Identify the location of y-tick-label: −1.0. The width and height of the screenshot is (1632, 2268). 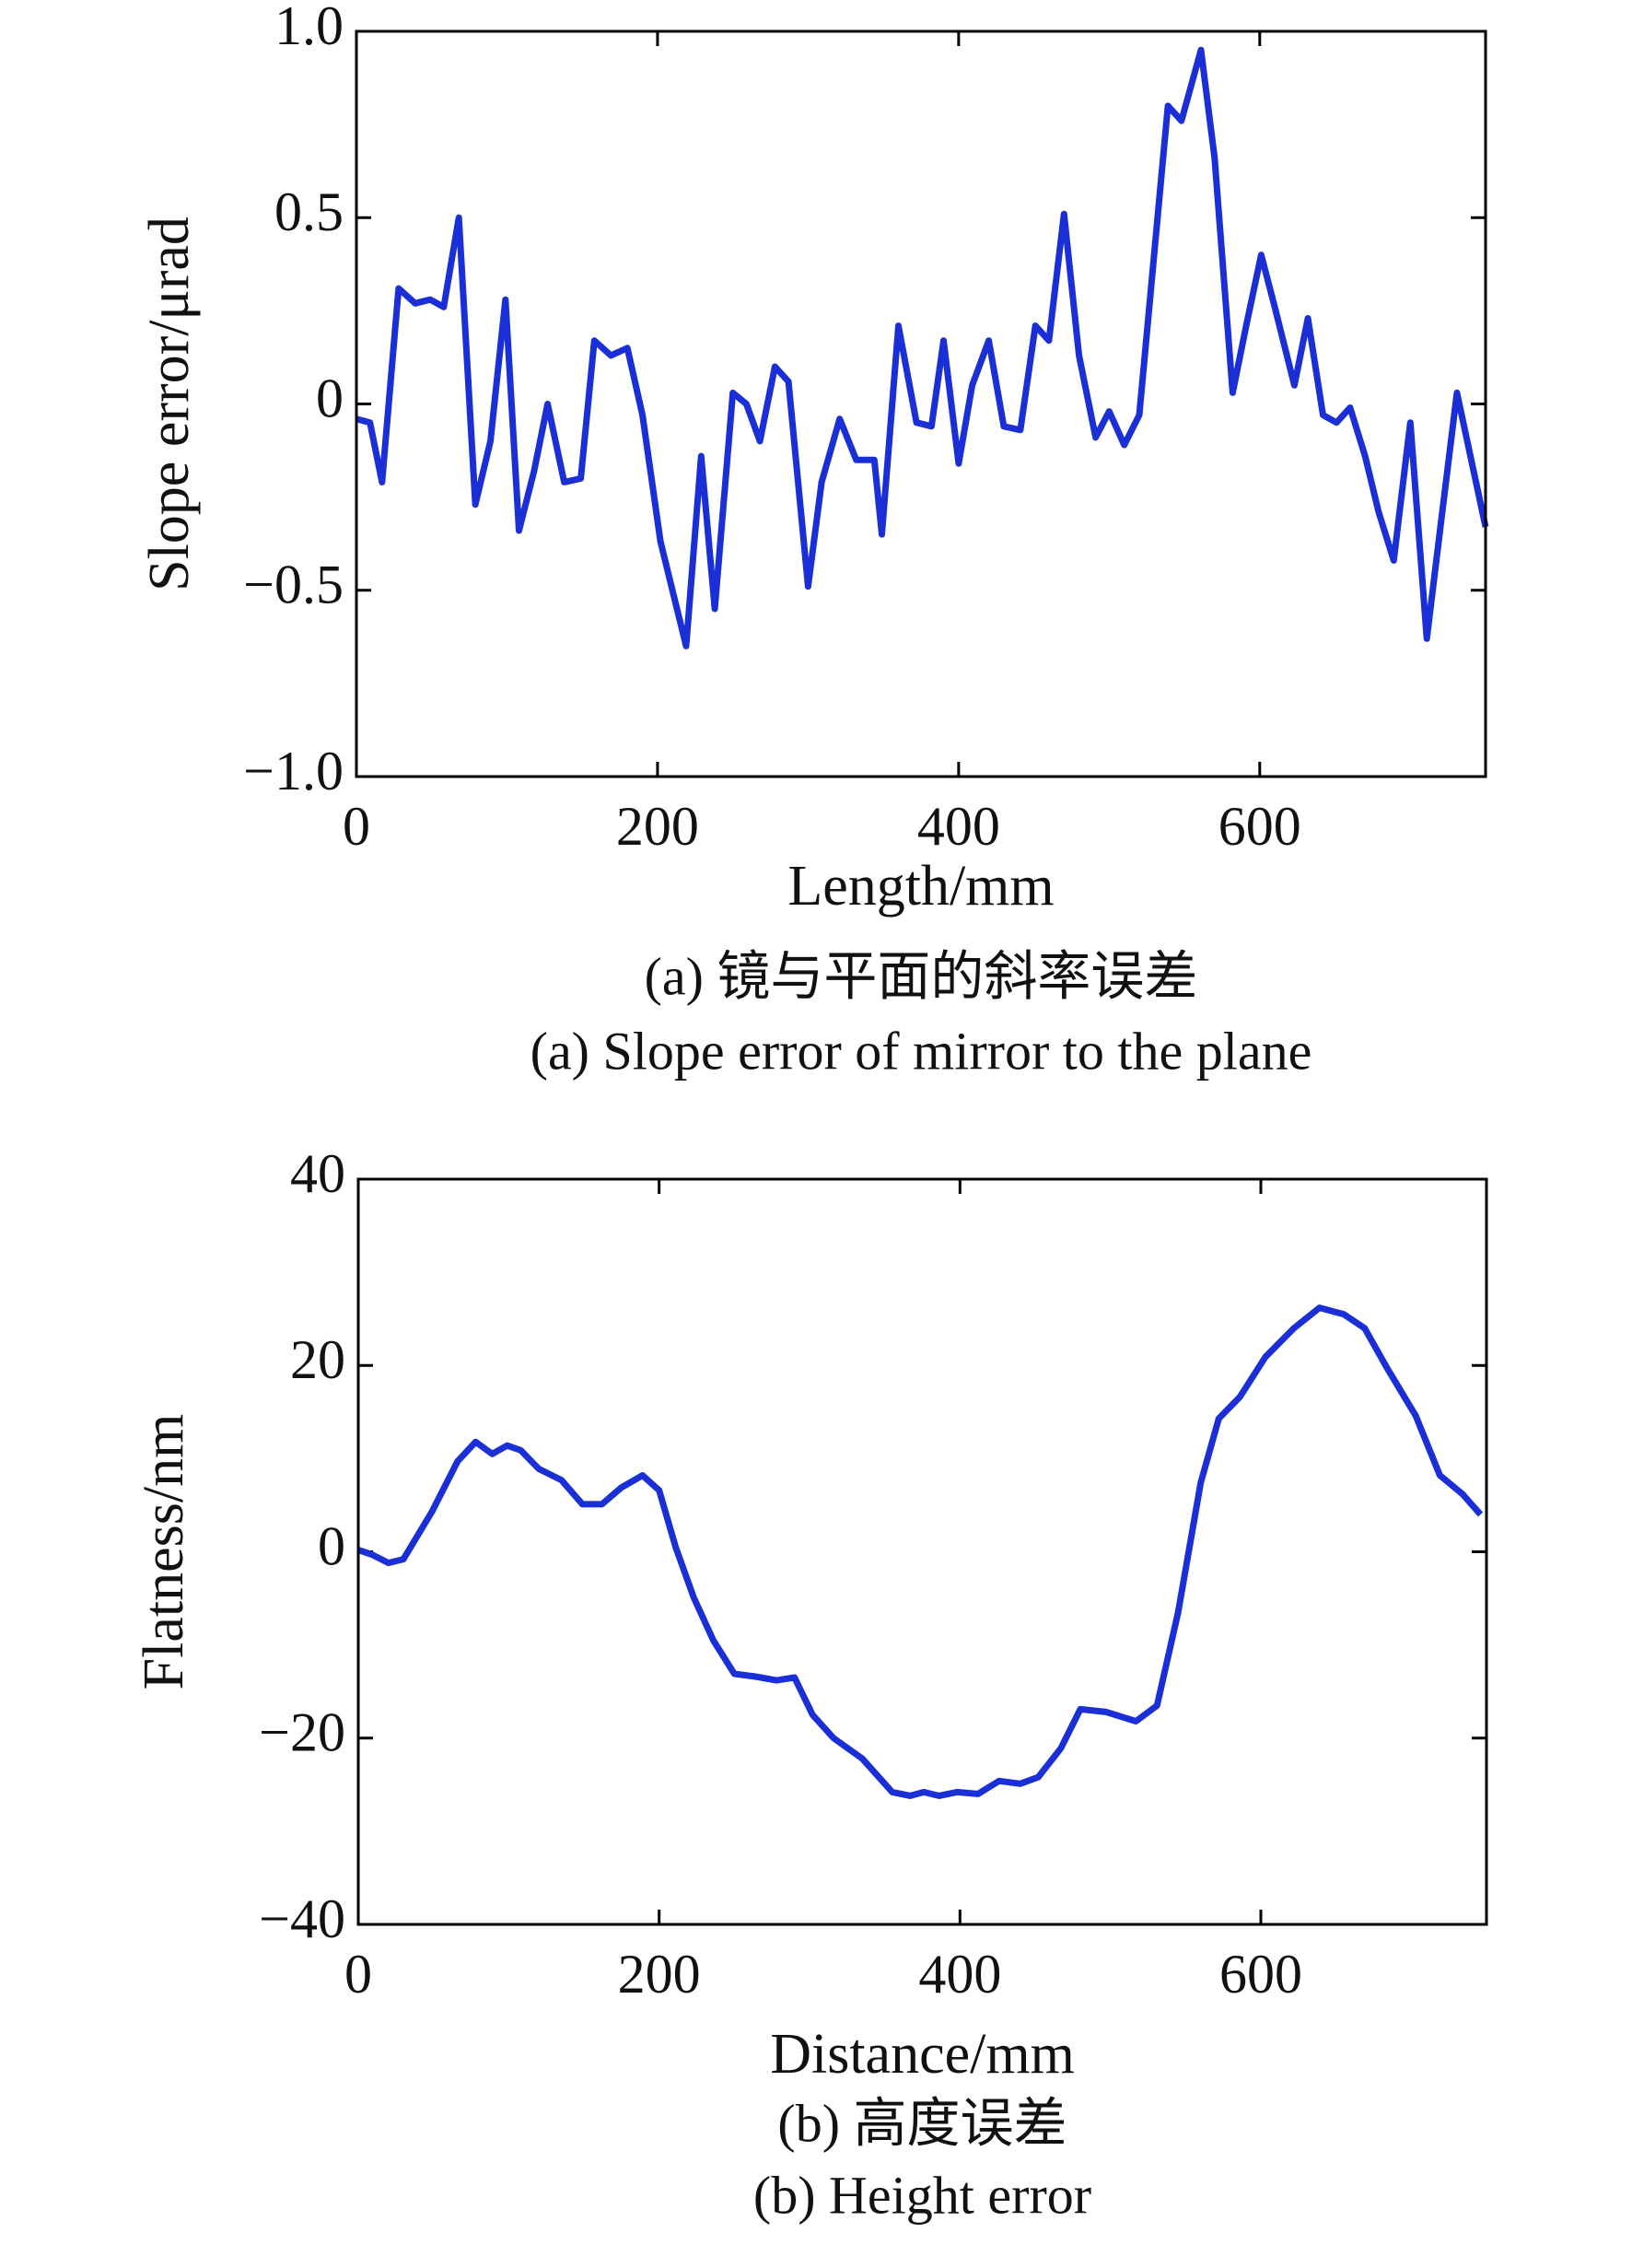
(293, 771).